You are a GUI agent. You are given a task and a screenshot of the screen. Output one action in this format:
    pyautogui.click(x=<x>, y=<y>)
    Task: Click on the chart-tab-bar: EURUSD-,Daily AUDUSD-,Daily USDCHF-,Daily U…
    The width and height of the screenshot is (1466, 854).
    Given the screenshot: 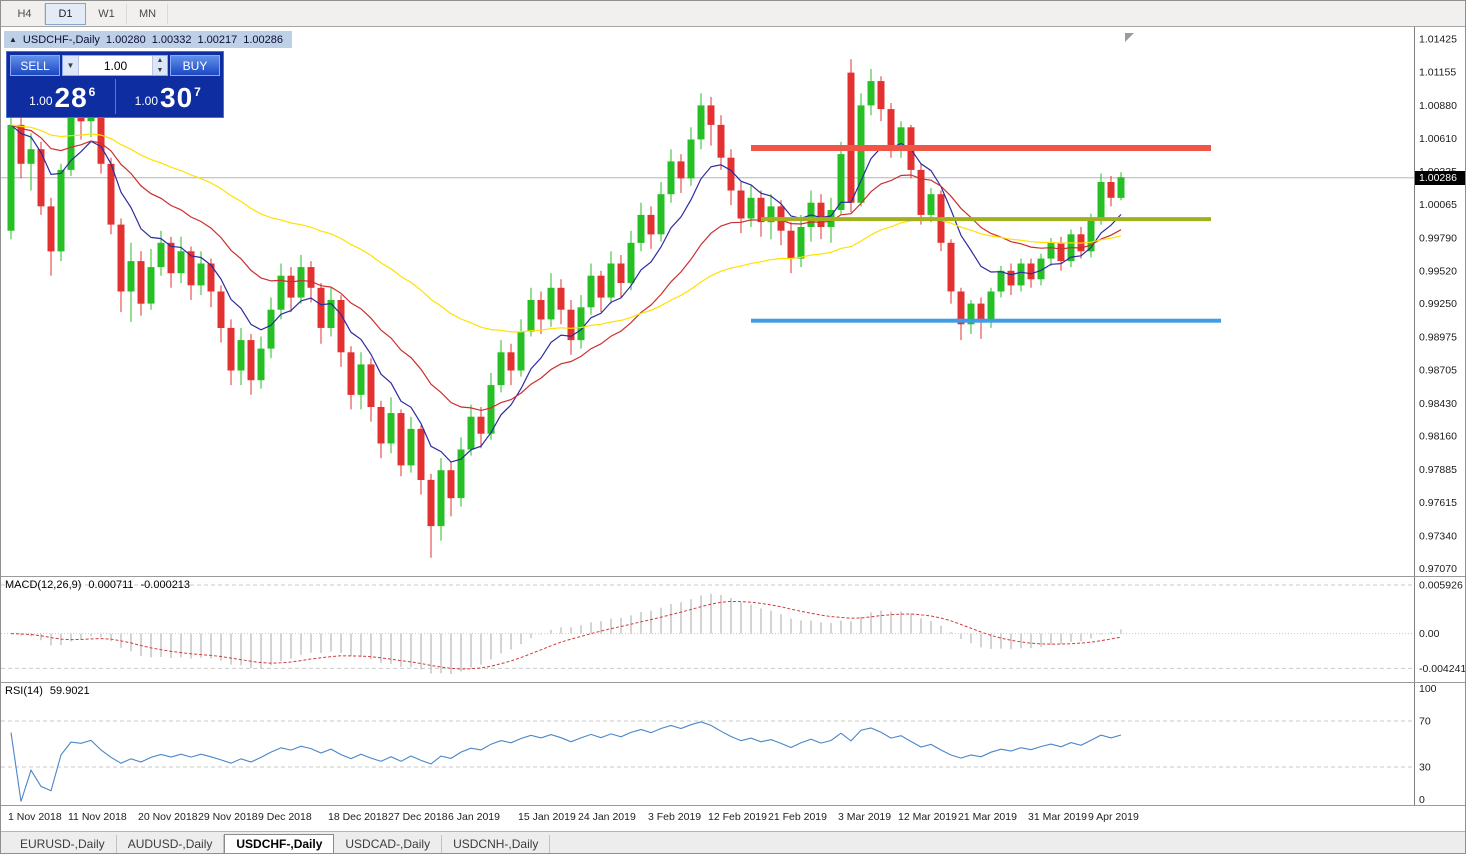 What is the action you would take?
    pyautogui.click(x=733, y=842)
    